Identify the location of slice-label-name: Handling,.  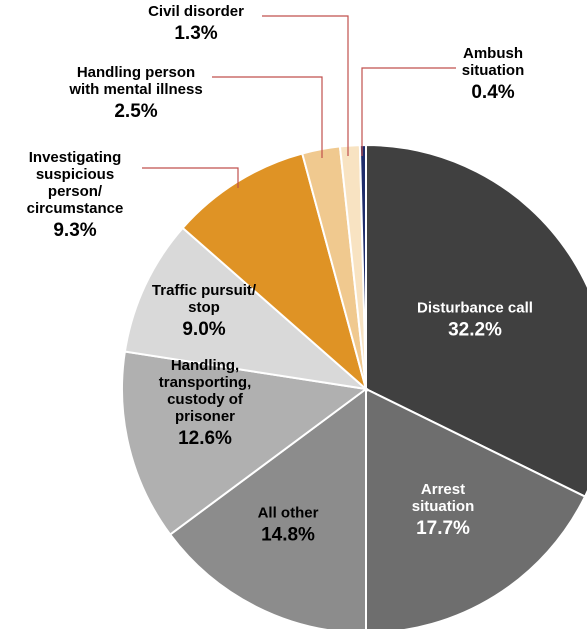
(205, 365).